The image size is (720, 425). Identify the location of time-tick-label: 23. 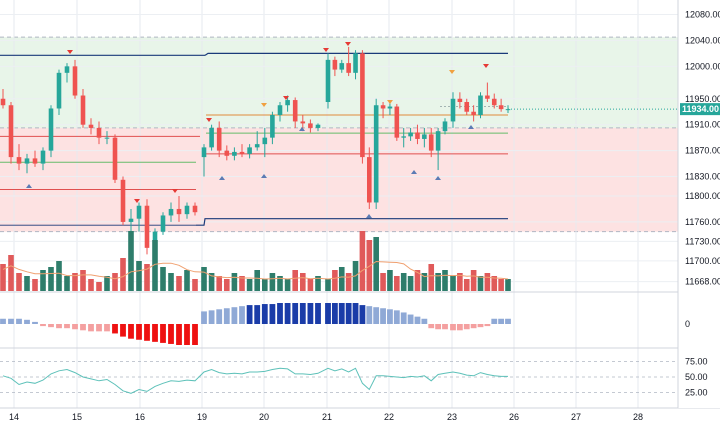
(452, 417).